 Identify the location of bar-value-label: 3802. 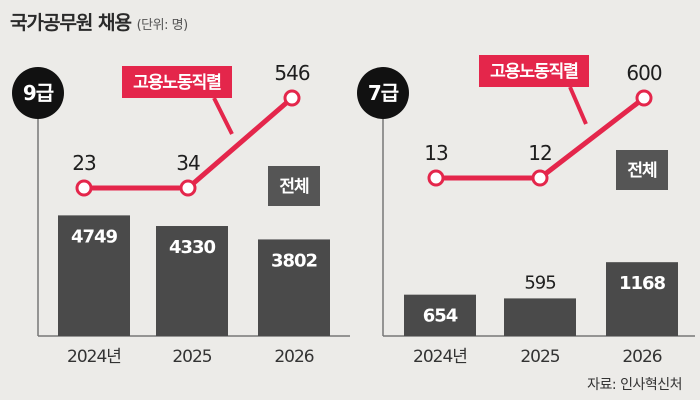
(294, 260).